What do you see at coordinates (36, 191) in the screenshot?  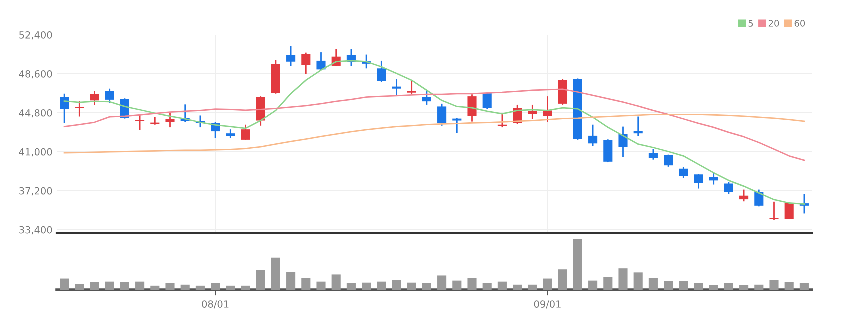 I see `y-tick-label: 37,200` at bounding box center [36, 191].